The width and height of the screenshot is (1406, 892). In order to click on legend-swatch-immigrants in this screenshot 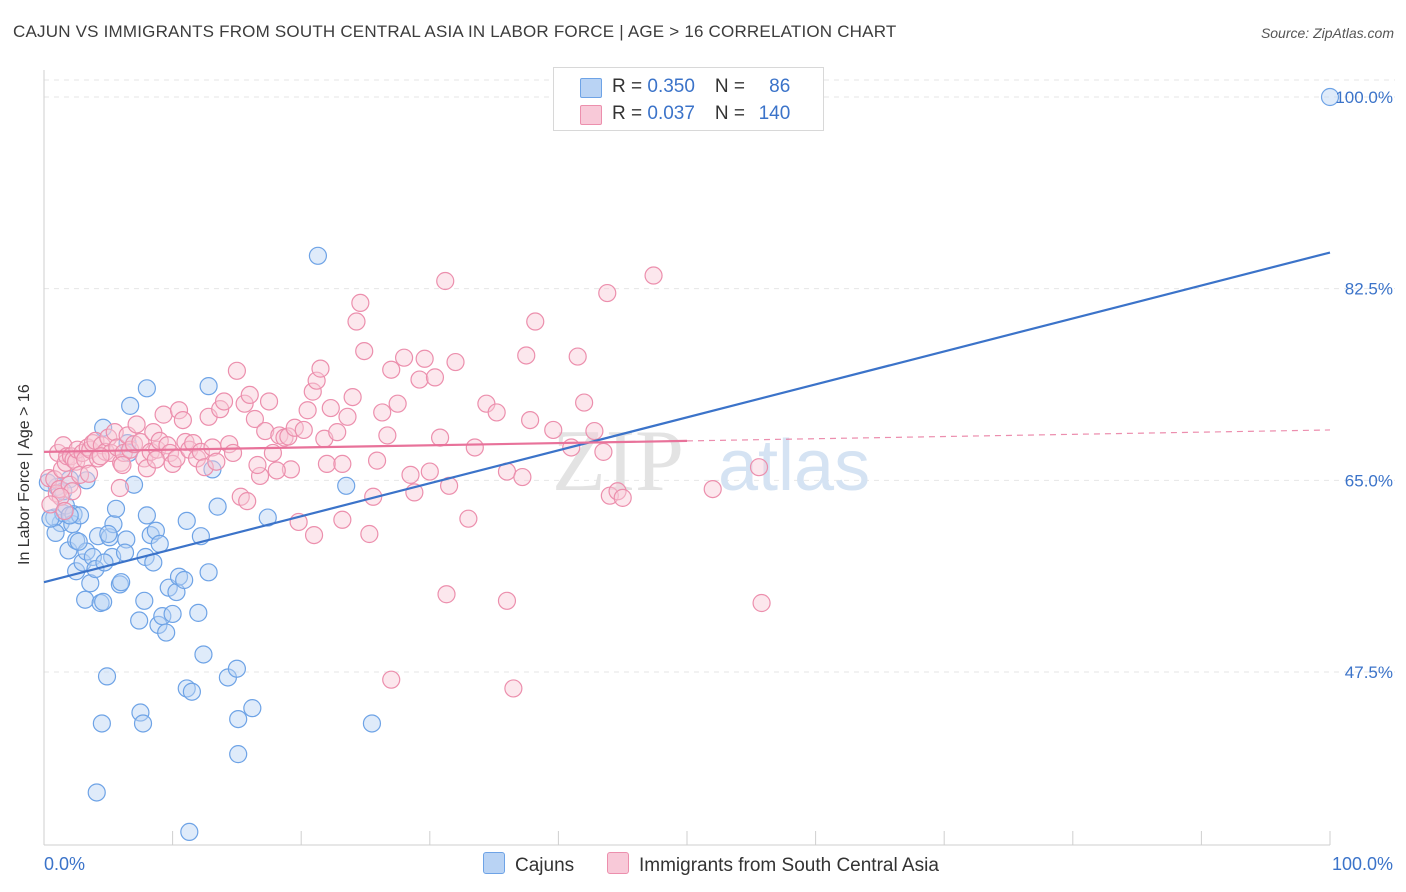, I will do `click(591, 115)`.